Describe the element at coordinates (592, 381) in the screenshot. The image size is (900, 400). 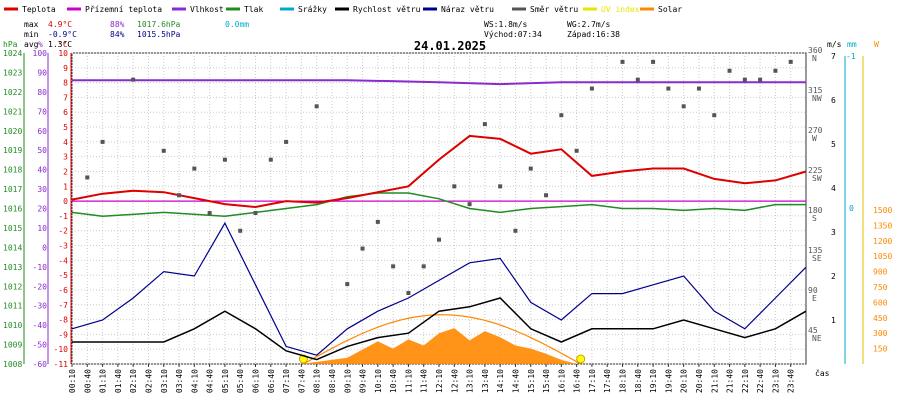
I see `x-tick-label: 17:10` at that location.